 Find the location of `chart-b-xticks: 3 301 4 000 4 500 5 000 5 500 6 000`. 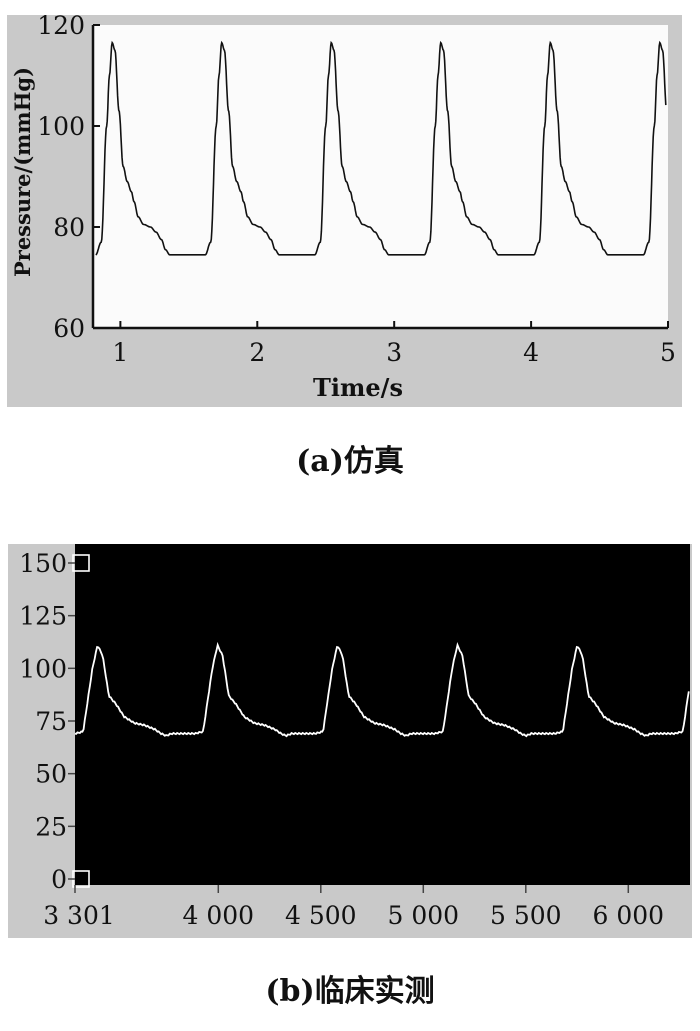

chart-b-xticks: 3 301 4 000 4 500 5 000 5 500 6 000 is located at coordinates (353, 907).